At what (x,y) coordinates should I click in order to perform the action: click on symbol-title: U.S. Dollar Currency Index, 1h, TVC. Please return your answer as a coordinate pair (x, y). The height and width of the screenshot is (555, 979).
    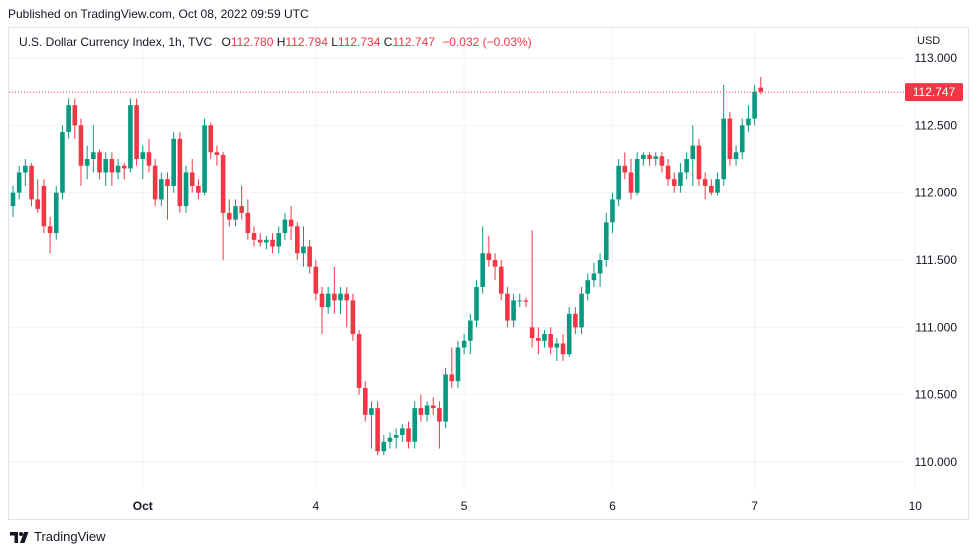
    Looking at the image, I should click on (116, 42).